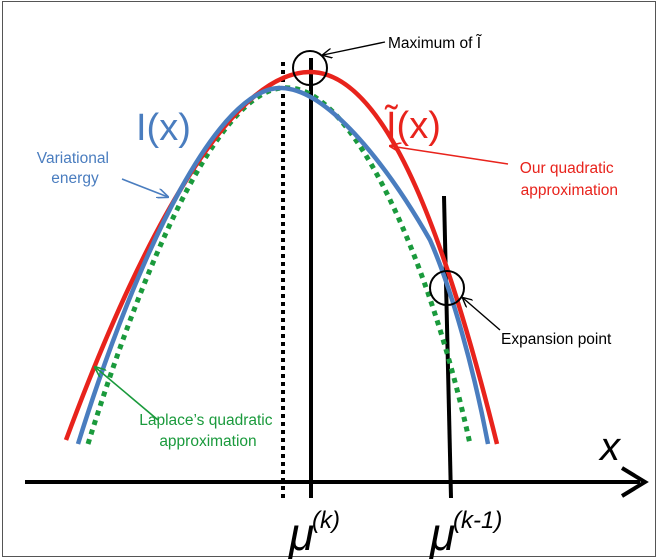  What do you see at coordinates (447, 288) in the screenshot?
I see `expansion-point-circle` at bounding box center [447, 288].